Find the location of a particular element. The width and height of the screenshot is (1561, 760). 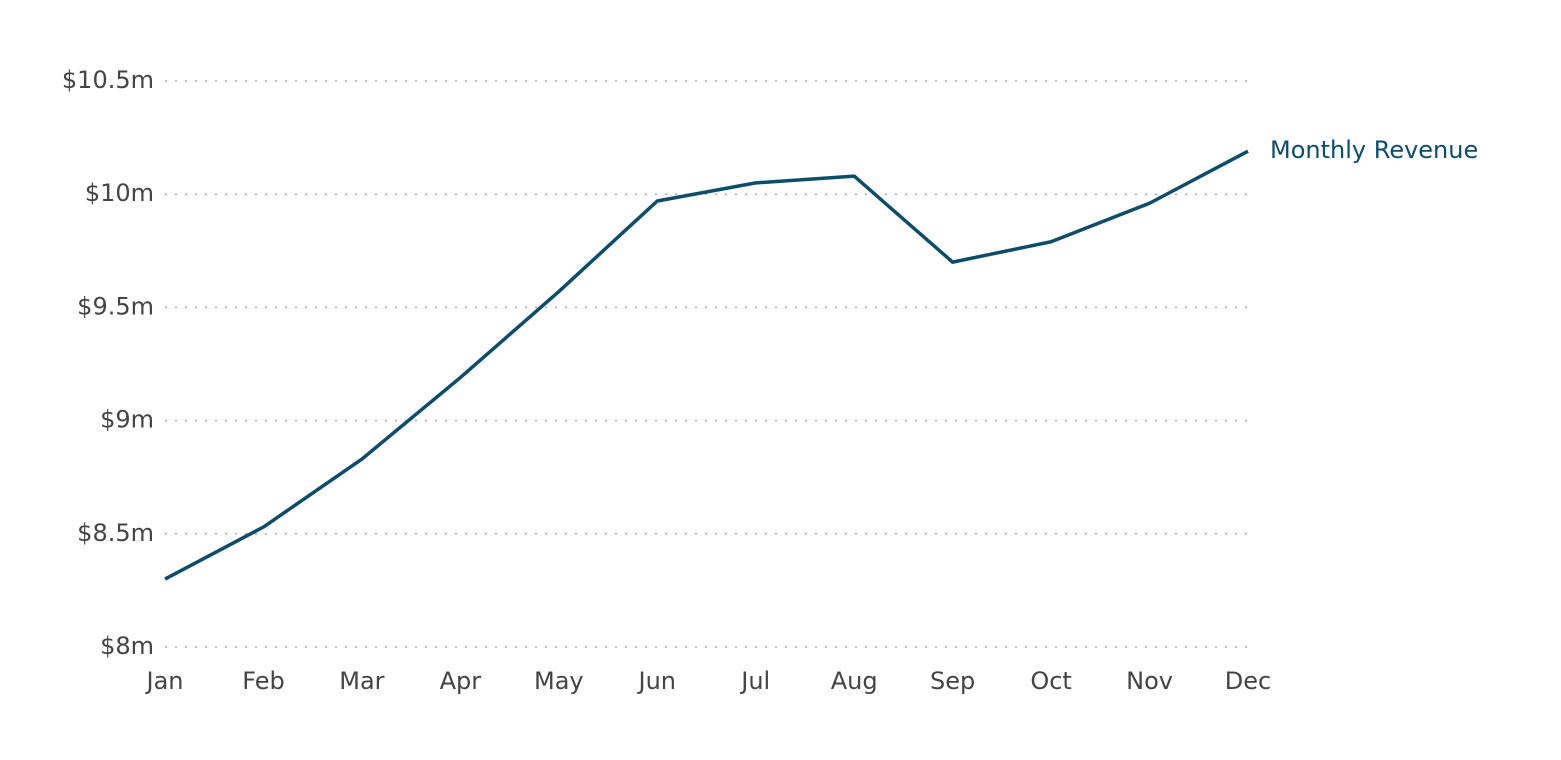

y-tick-label: $10m is located at coordinates (119, 193).